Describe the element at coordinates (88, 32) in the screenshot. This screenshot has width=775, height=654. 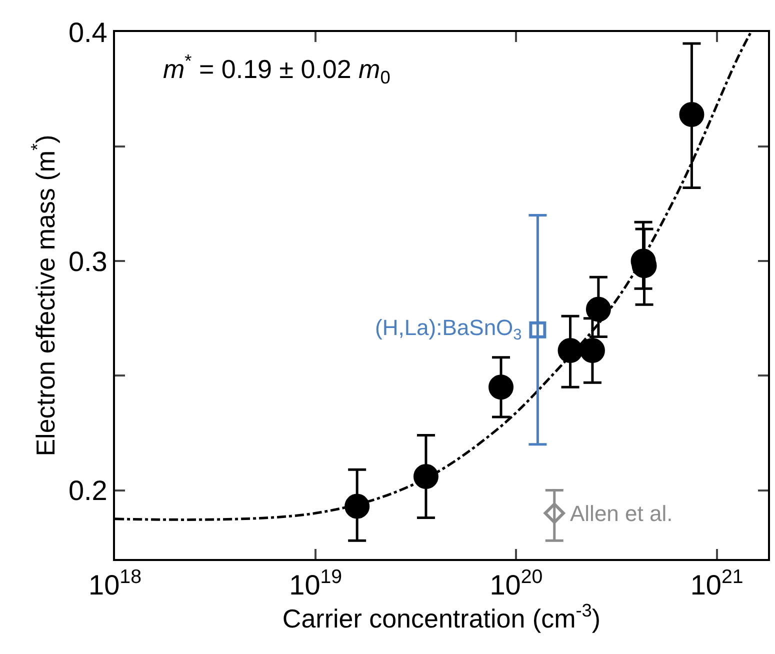
I see `y-tick-label: 0.4` at that location.